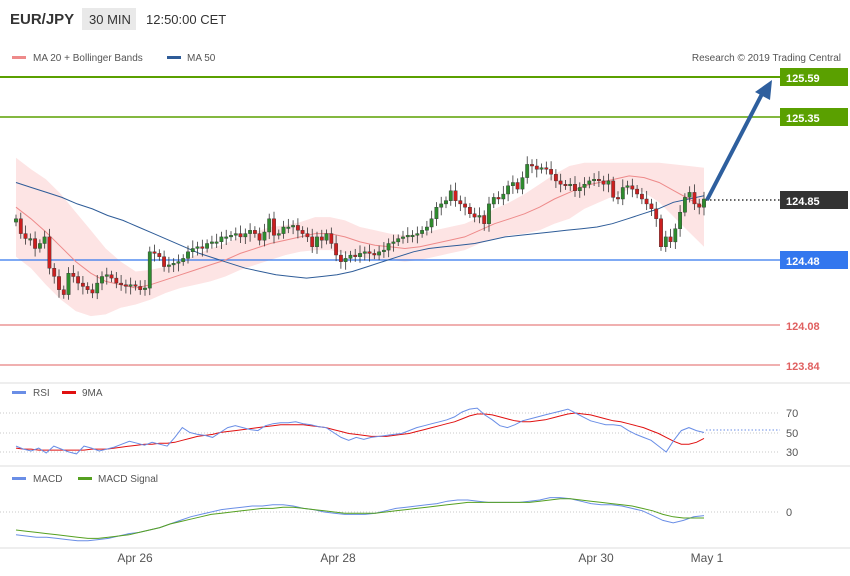  I want to click on level-box-last, so click(814, 200).